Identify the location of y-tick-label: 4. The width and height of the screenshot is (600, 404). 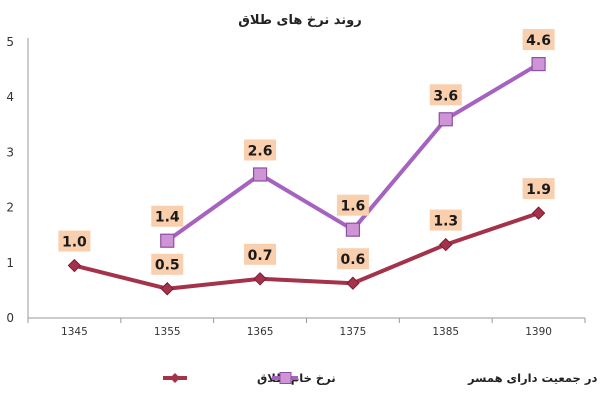
(10, 97).